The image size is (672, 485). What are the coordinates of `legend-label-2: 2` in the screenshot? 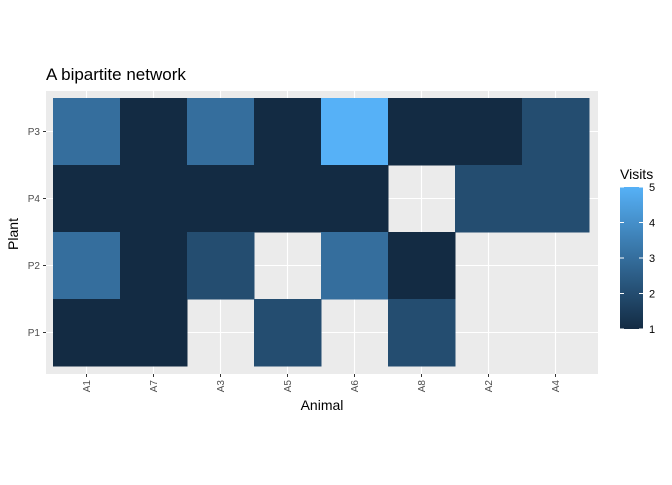 It's located at (652, 295).